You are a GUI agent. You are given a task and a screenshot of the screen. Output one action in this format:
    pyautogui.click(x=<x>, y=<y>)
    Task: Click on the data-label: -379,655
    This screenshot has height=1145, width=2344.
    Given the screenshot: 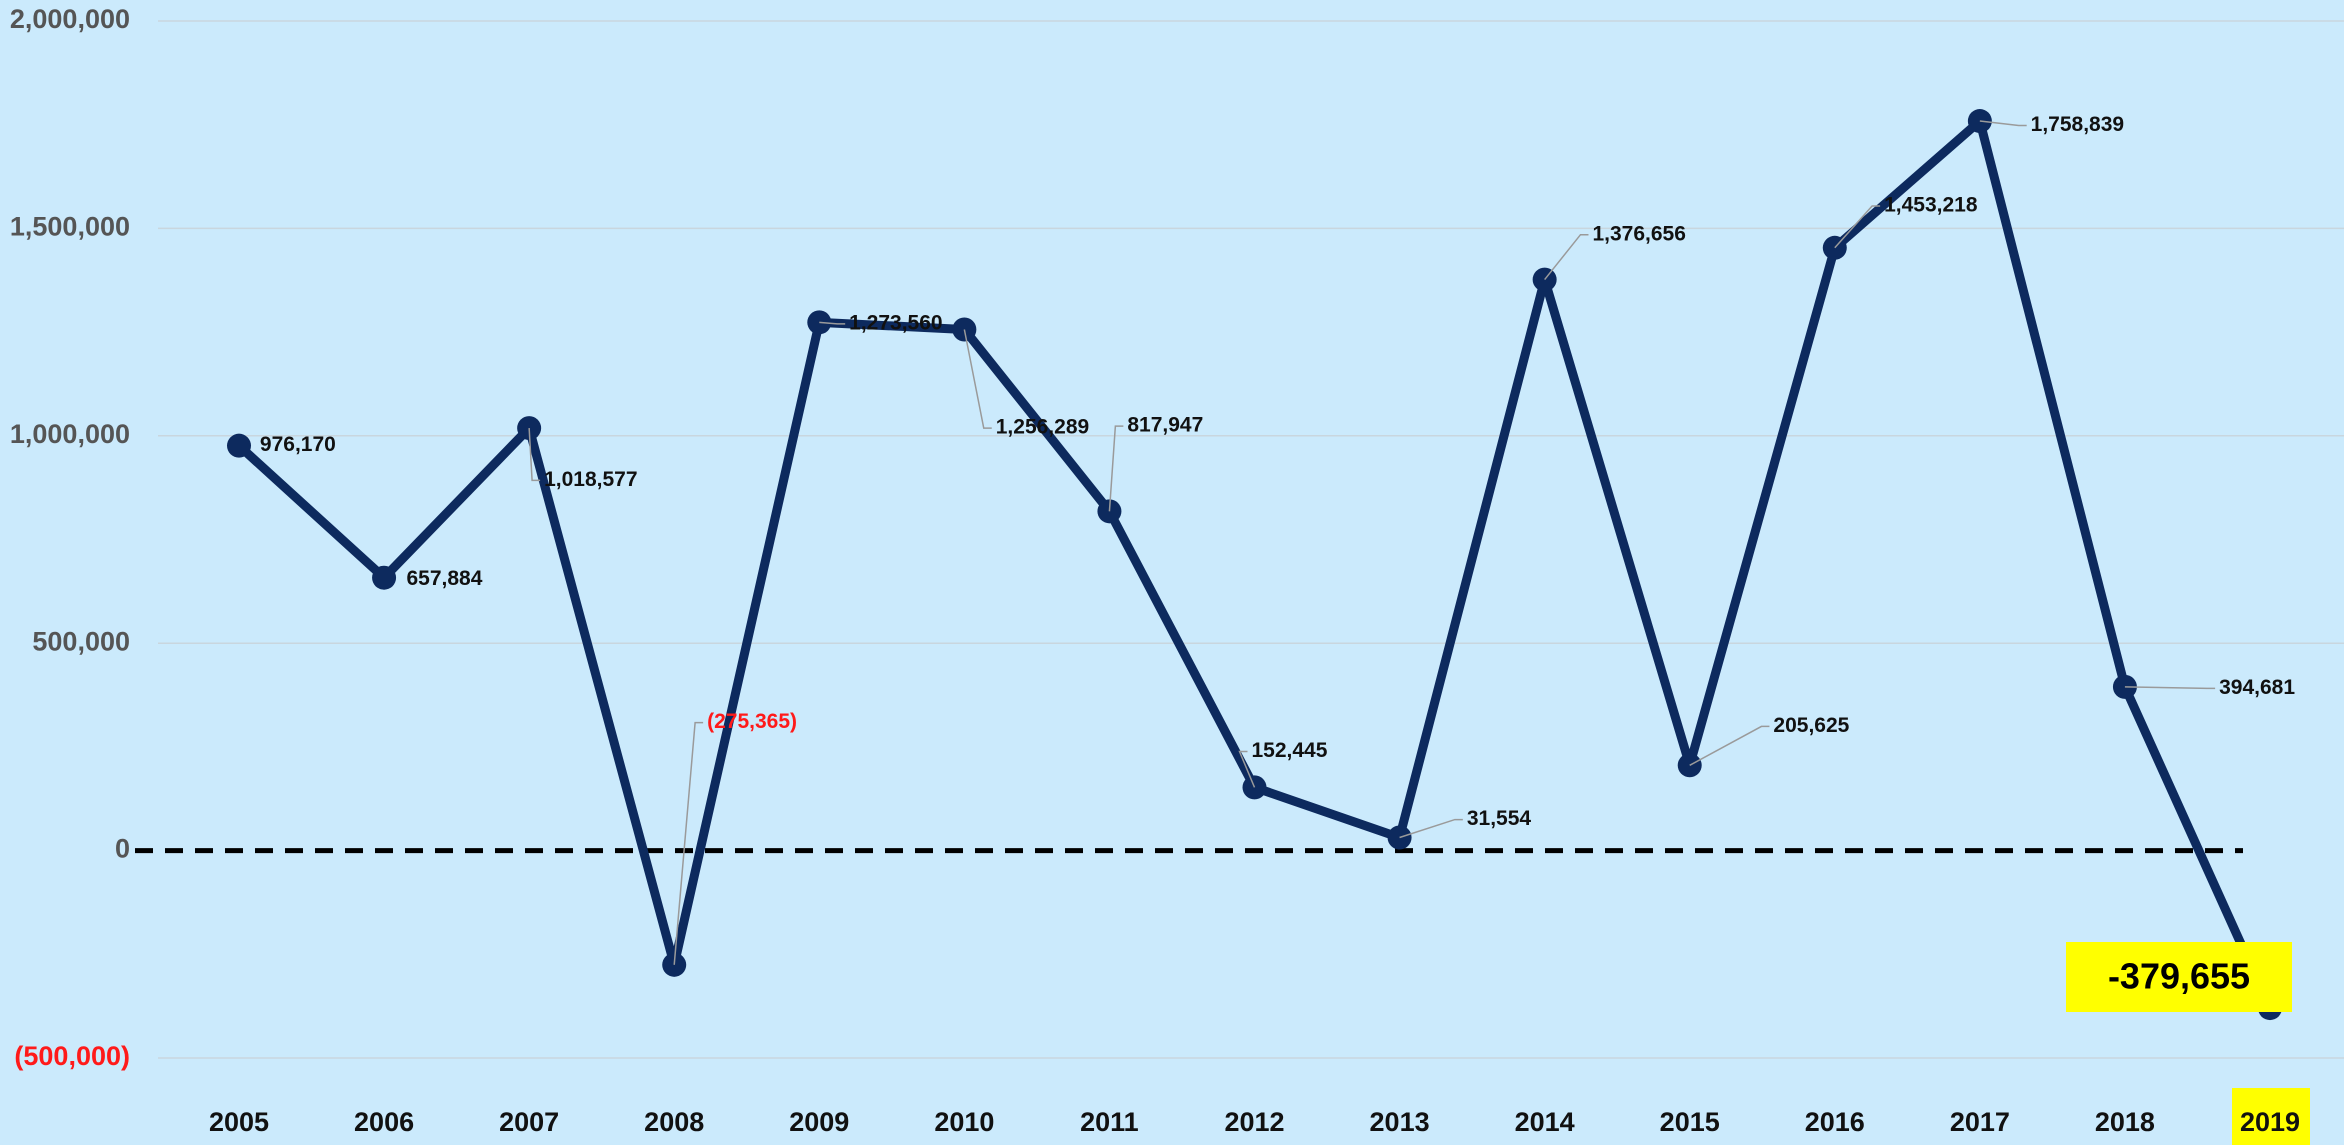 What is the action you would take?
    pyautogui.click(x=2179, y=976)
    